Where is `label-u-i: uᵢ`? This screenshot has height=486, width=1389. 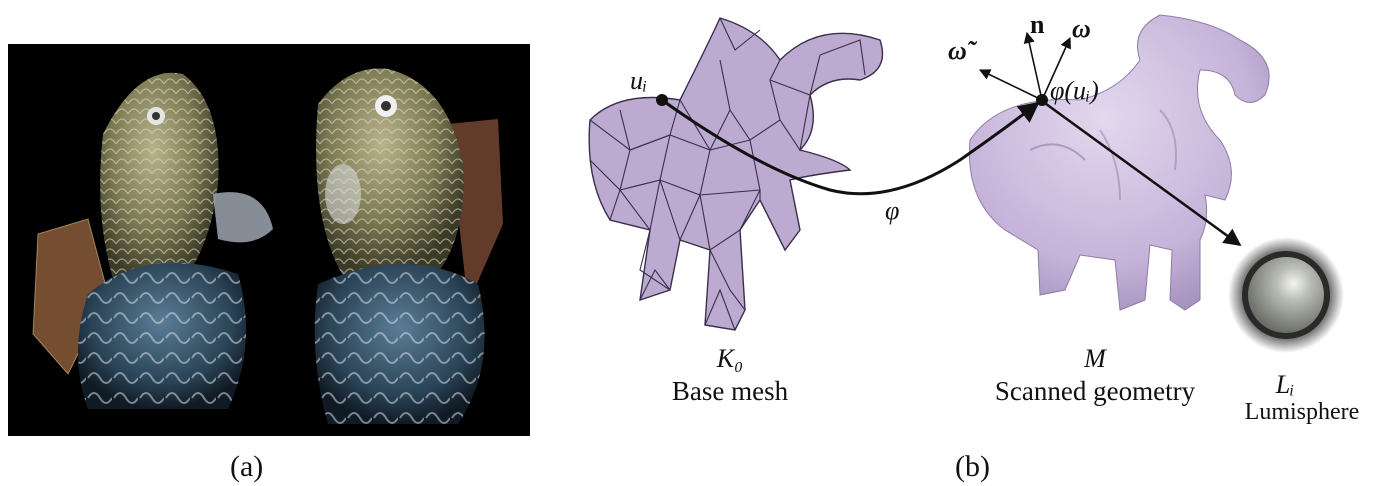 label-u-i: uᵢ is located at coordinates (639, 80).